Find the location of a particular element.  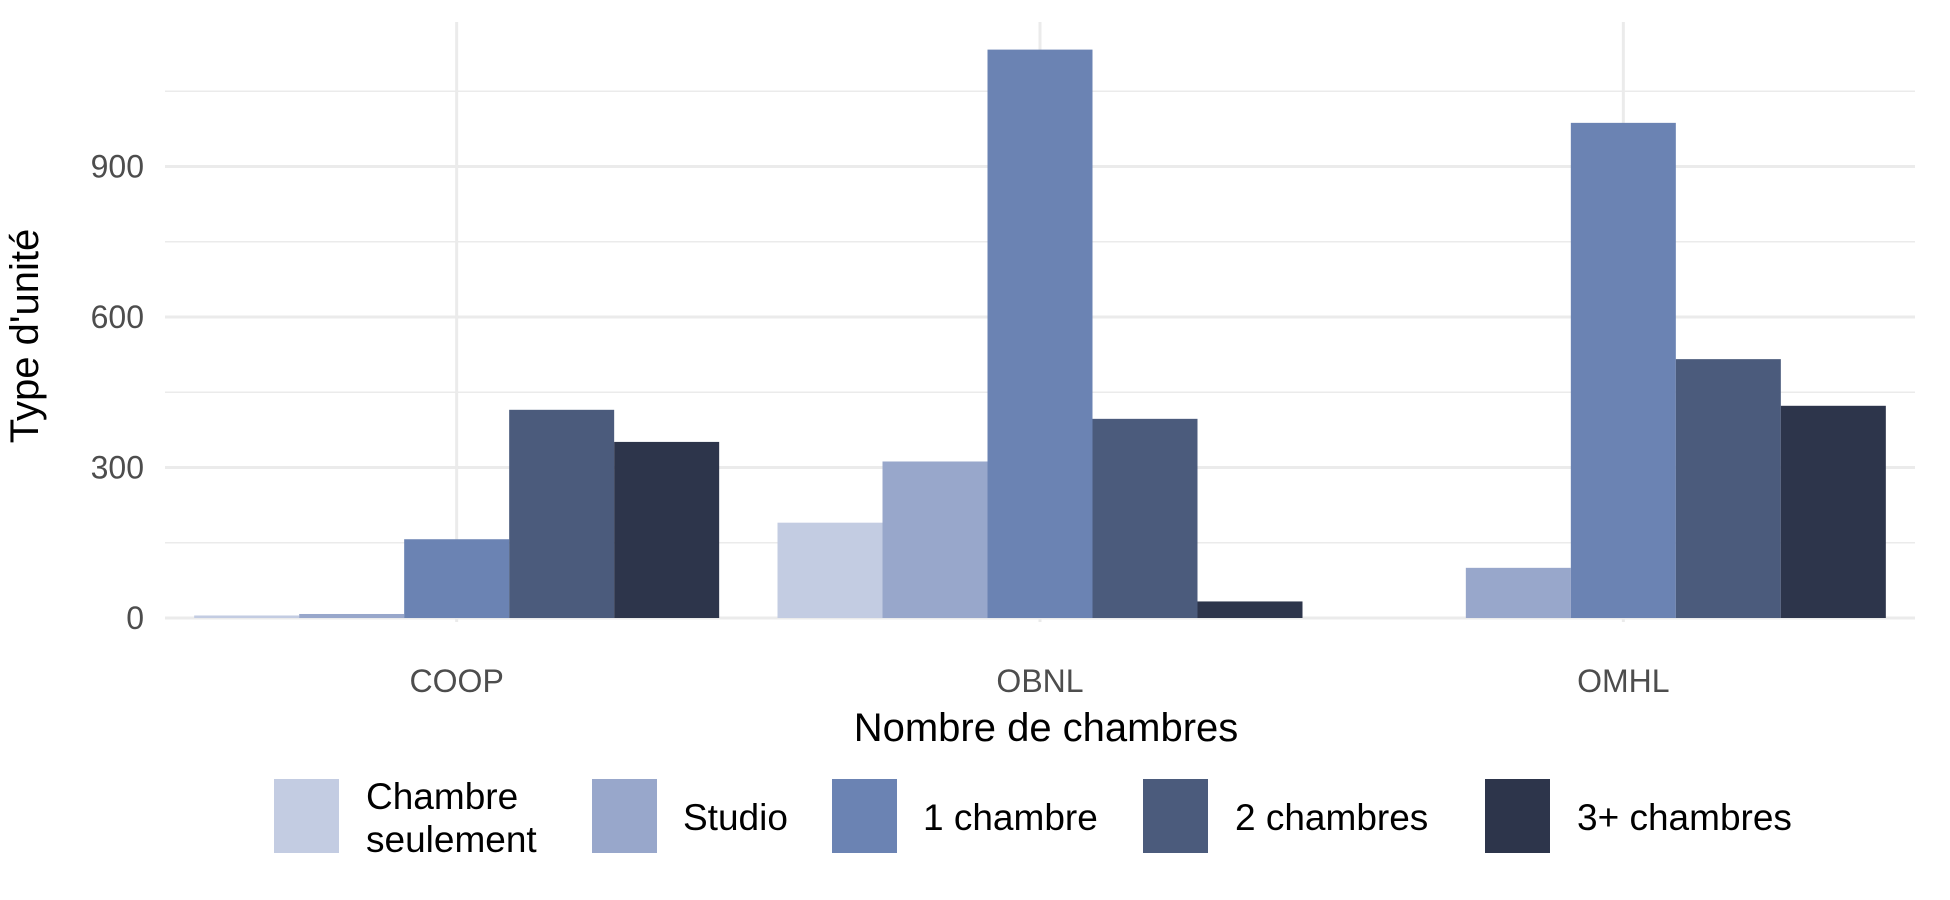

bar-obnl-chambre-seulement is located at coordinates (830, 570).